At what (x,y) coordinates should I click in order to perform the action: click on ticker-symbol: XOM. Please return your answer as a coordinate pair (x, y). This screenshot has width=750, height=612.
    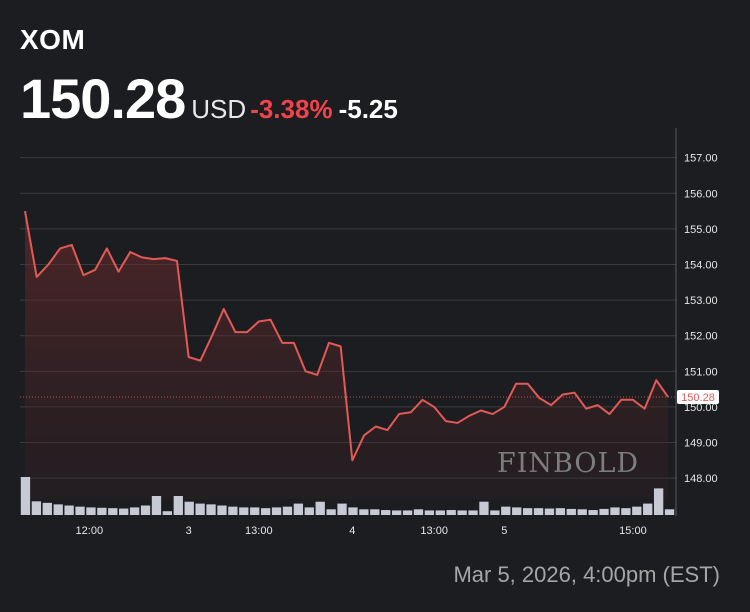
    Looking at the image, I should click on (53, 39).